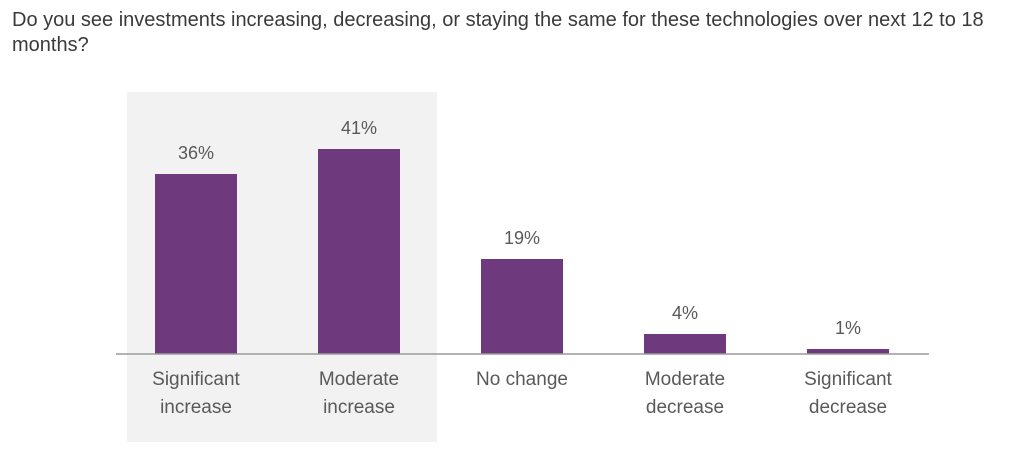 The height and width of the screenshot is (463, 1024). Describe the element at coordinates (196, 264) in the screenshot. I see `bar-significant-increase` at that location.